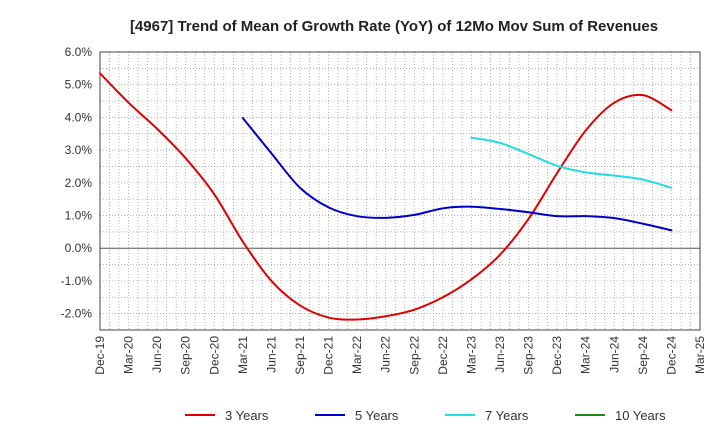 This screenshot has height=440, width=720. Describe the element at coordinates (247, 415) in the screenshot. I see `legend-label-3-years: 3 Years` at that location.